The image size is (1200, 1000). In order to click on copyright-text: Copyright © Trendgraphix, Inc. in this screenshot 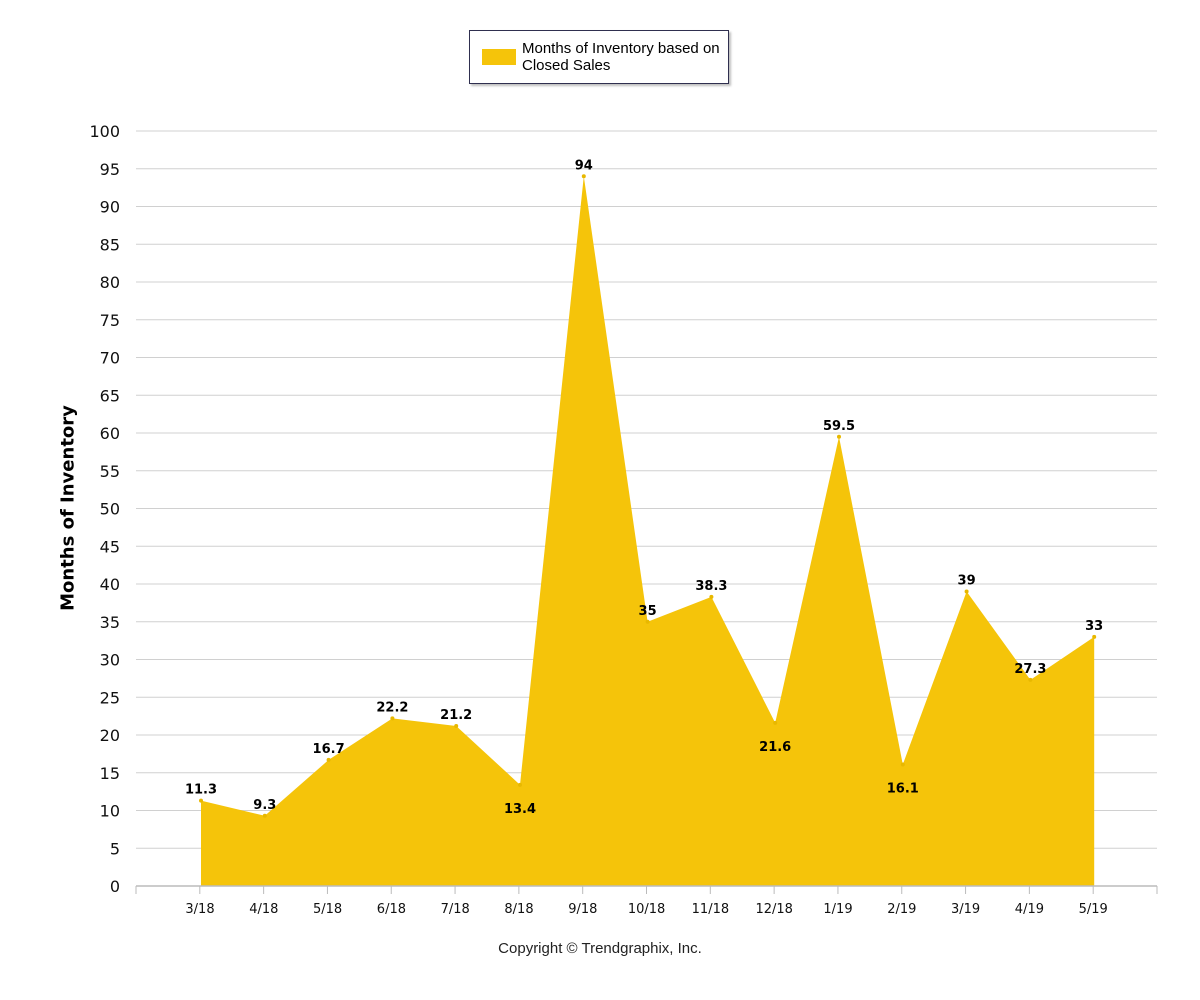, I will do `click(600, 948)`.